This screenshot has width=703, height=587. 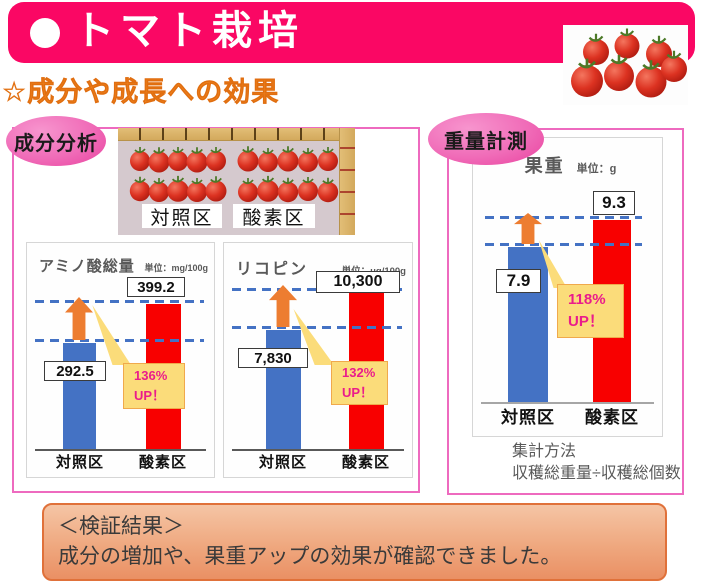 I want to click on tomato-cluster-illustration, so click(x=629, y=63).